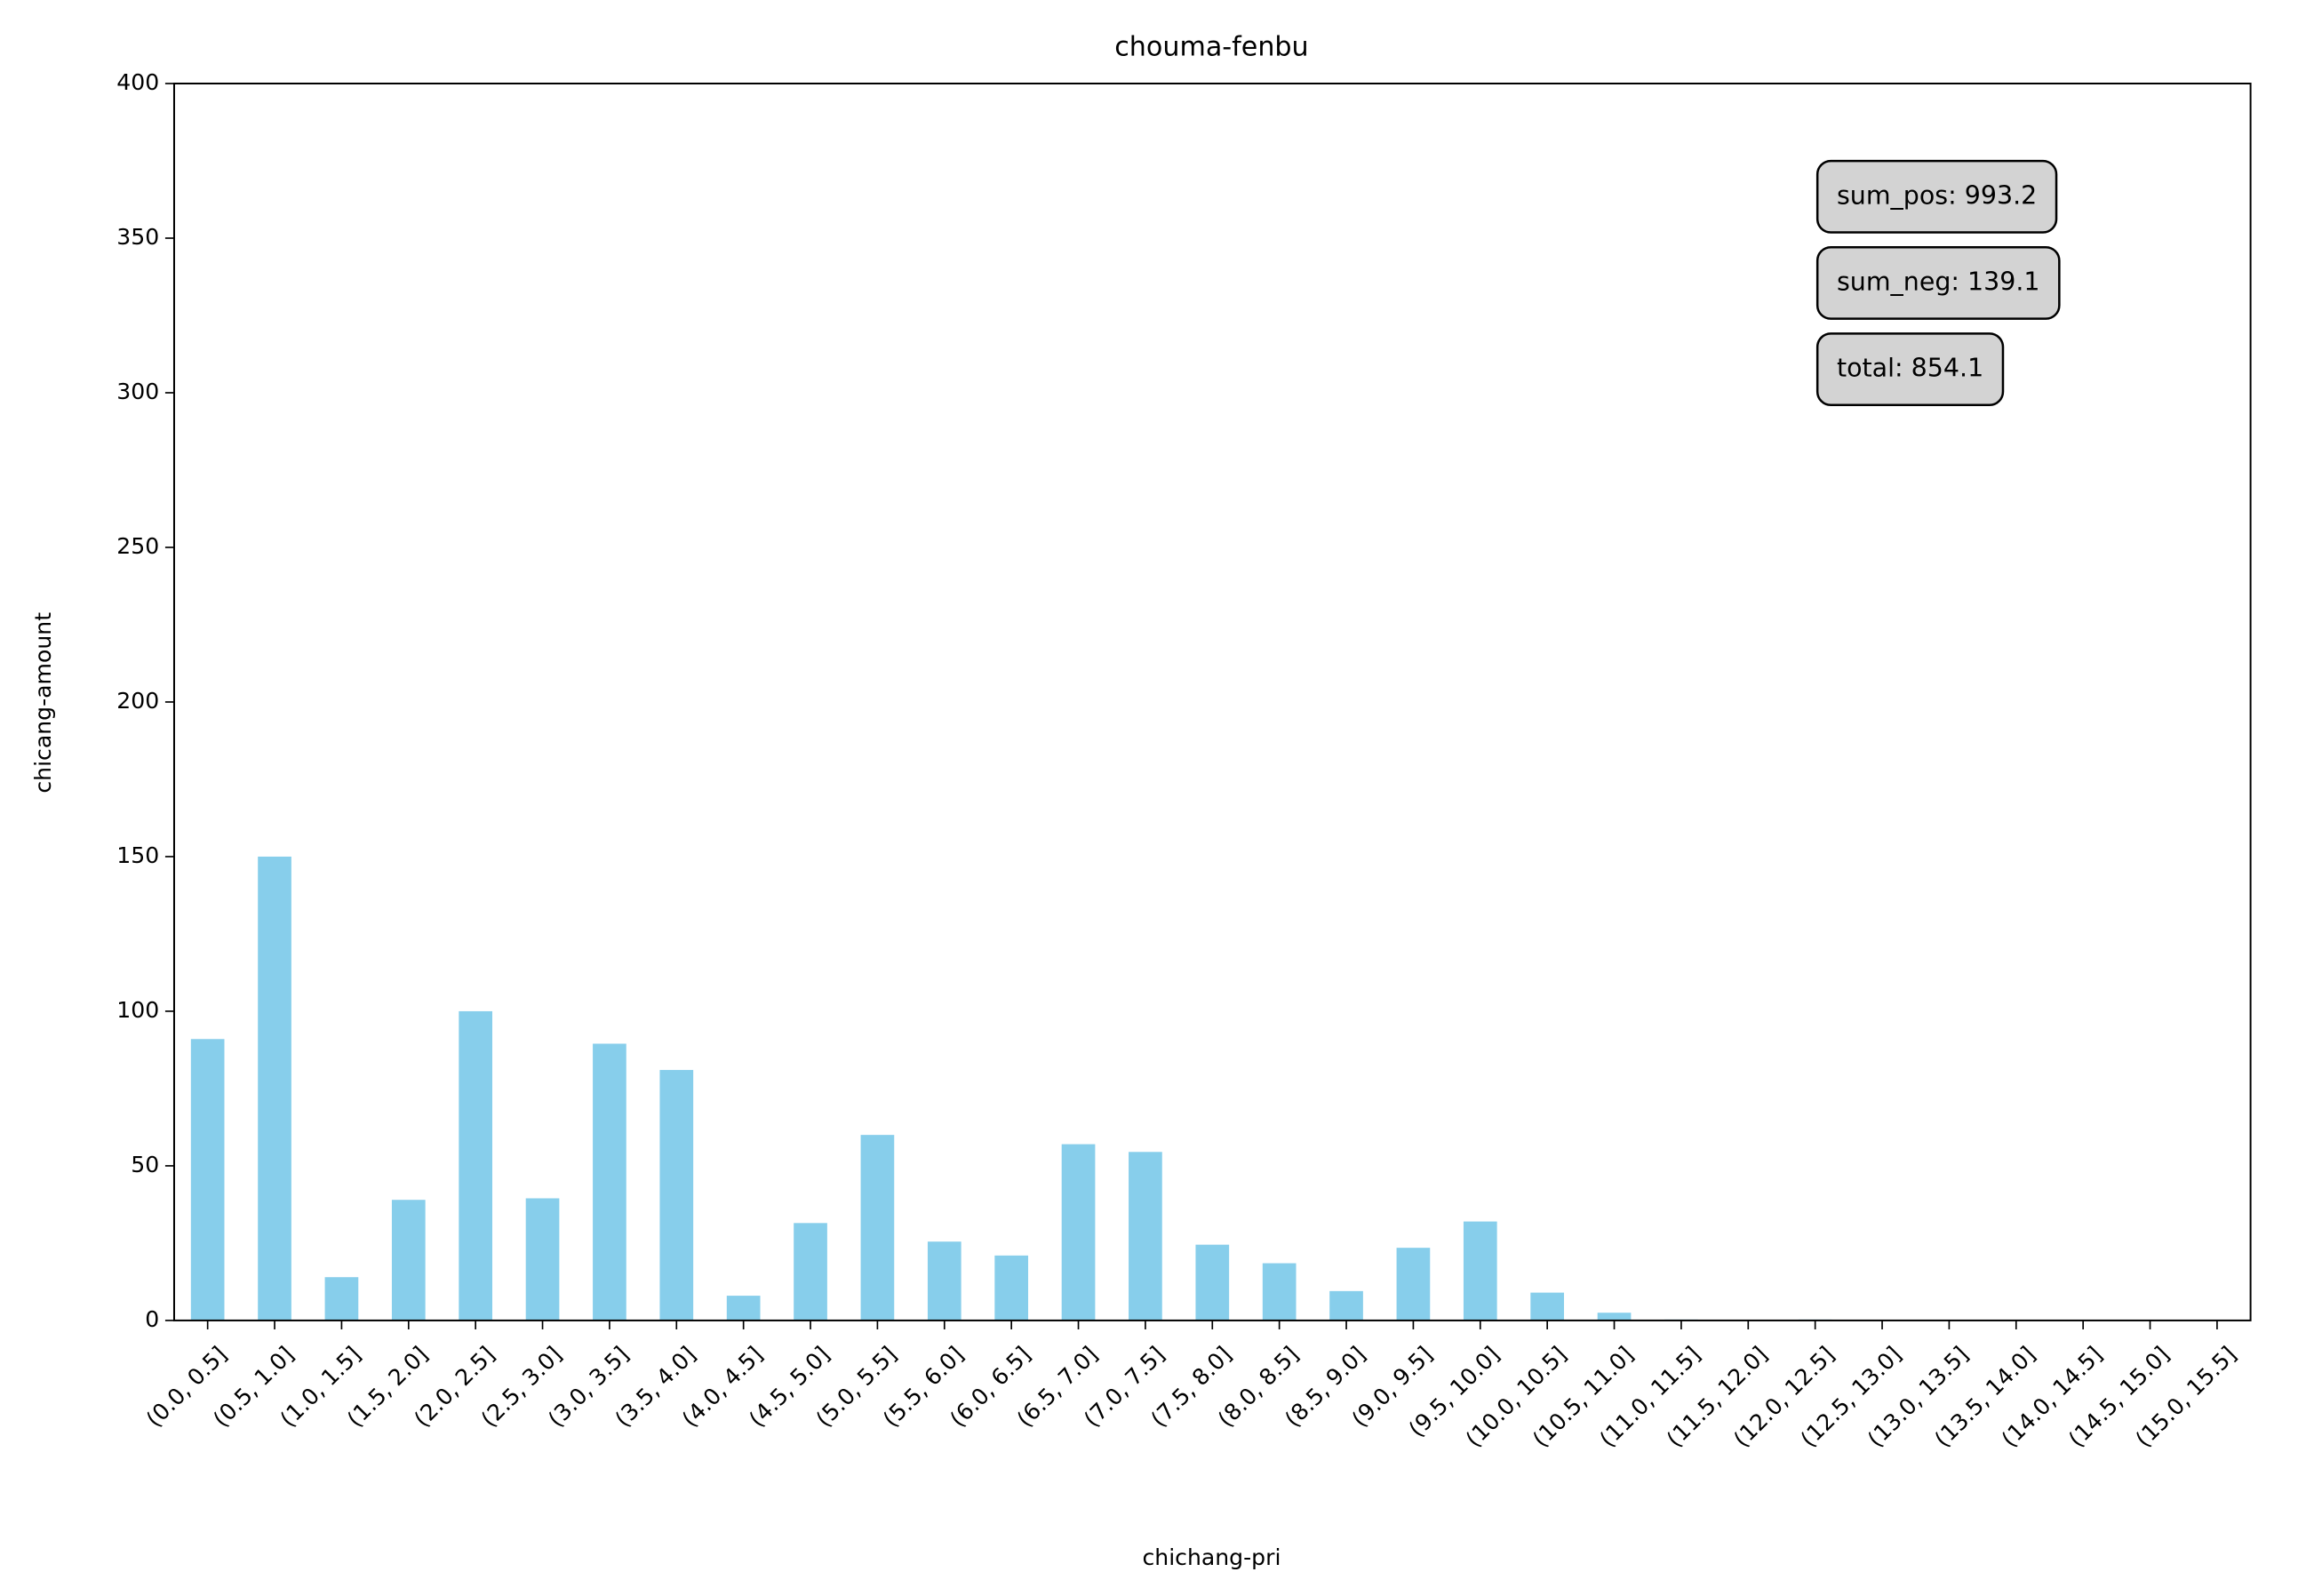  What do you see at coordinates (145, 1164) in the screenshot?
I see `y-tick-label: 50` at bounding box center [145, 1164].